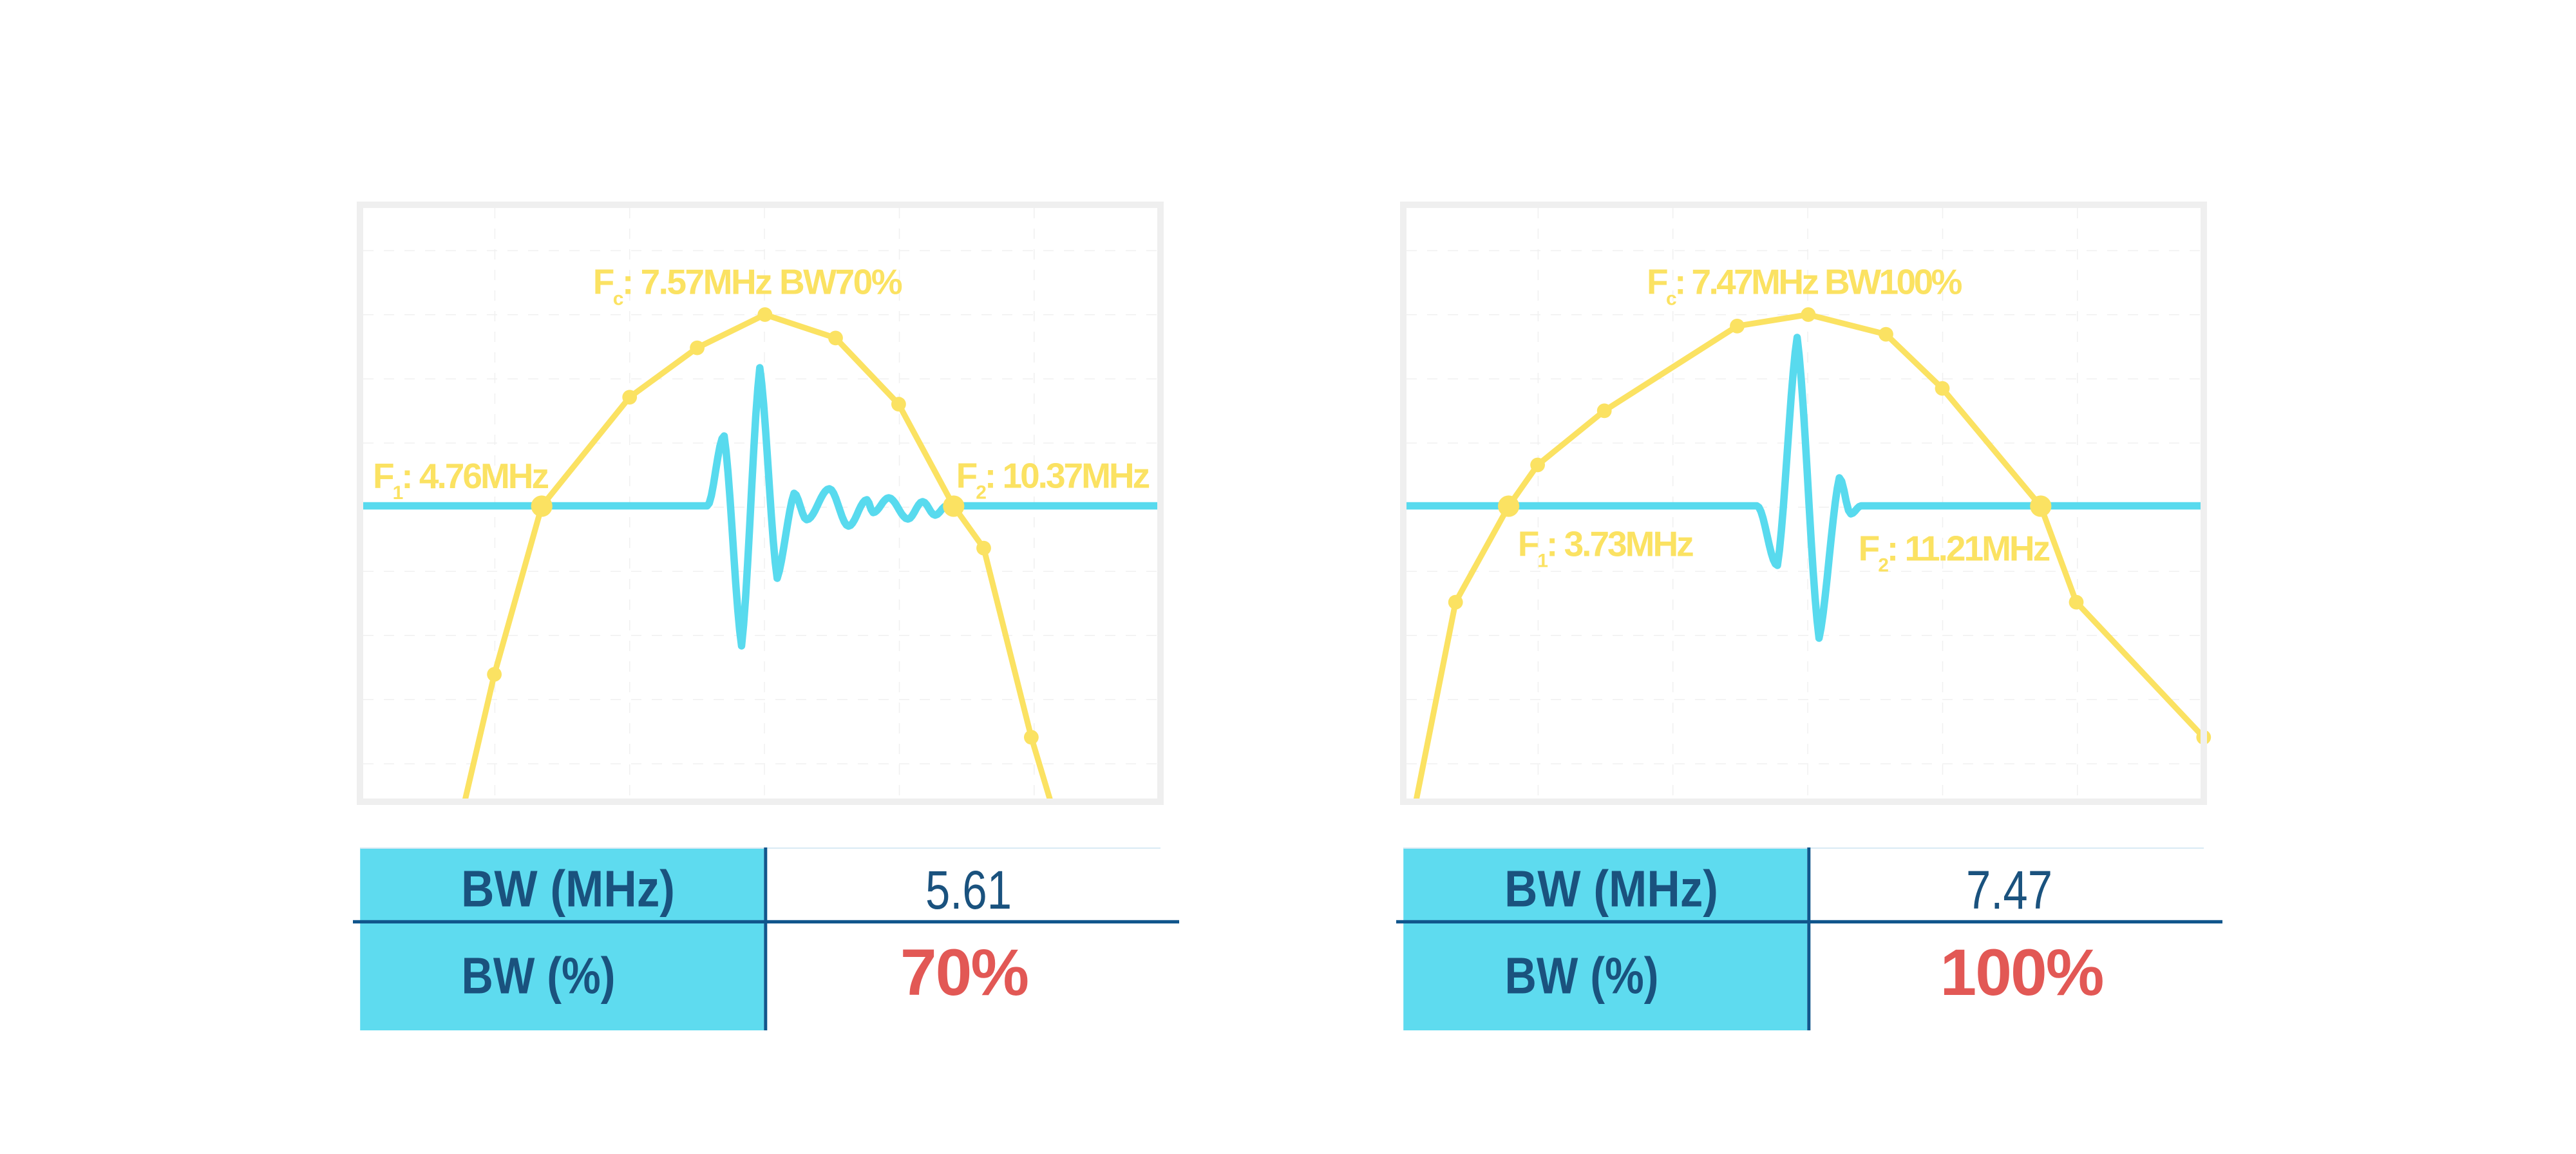  Describe the element at coordinates (1605, 548) in the screenshot. I see `svg-text: F1: 3.73MHz` at that location.